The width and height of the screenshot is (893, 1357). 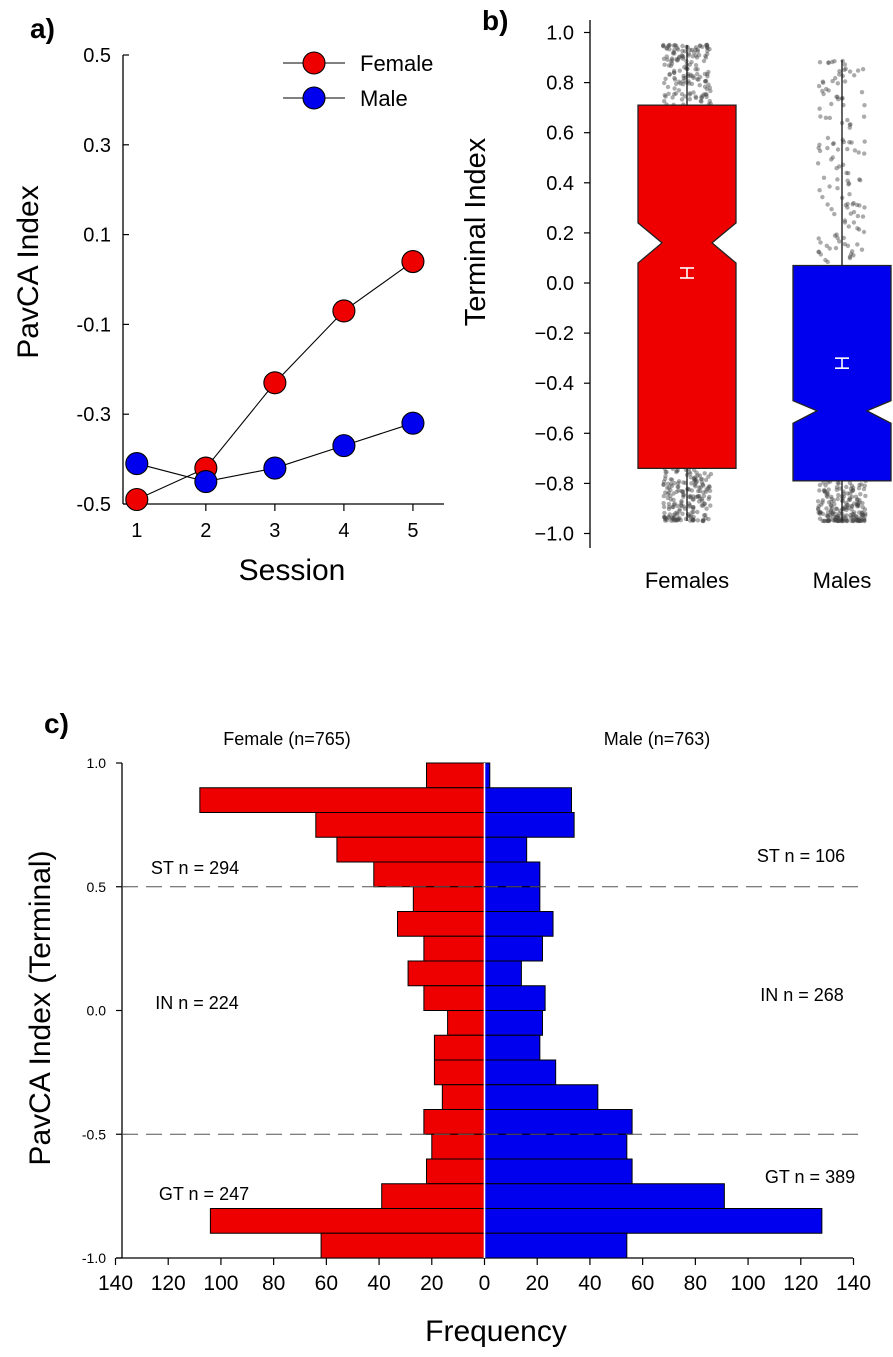 I want to click on panel-b-y-tick-label: −1.0, so click(x=554, y=535).